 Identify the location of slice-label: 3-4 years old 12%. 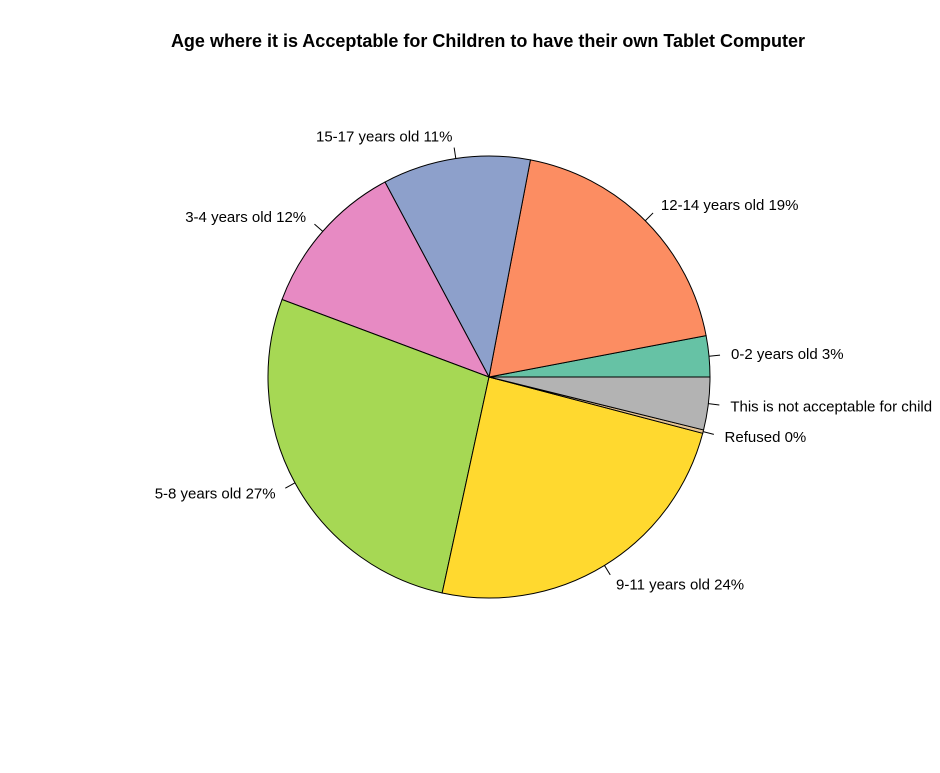
(245, 217).